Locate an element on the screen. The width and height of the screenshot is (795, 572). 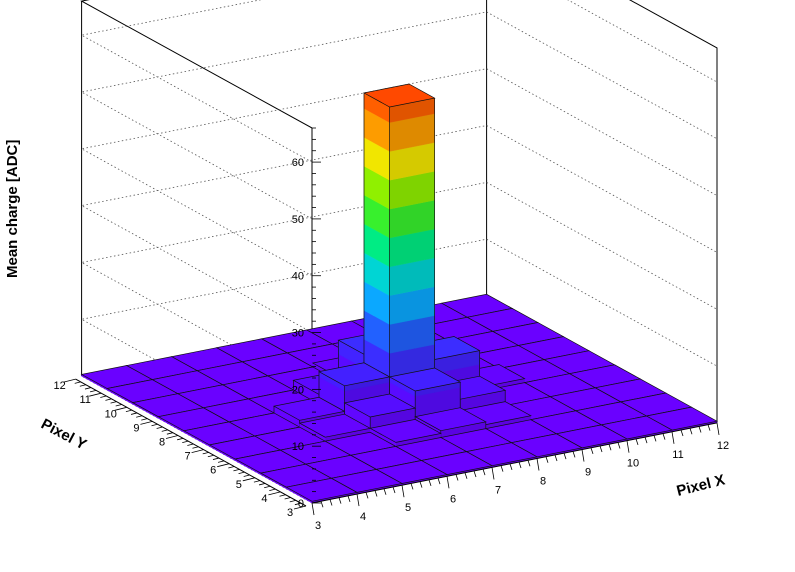
z-tick-label: 10 is located at coordinates (298, 447).